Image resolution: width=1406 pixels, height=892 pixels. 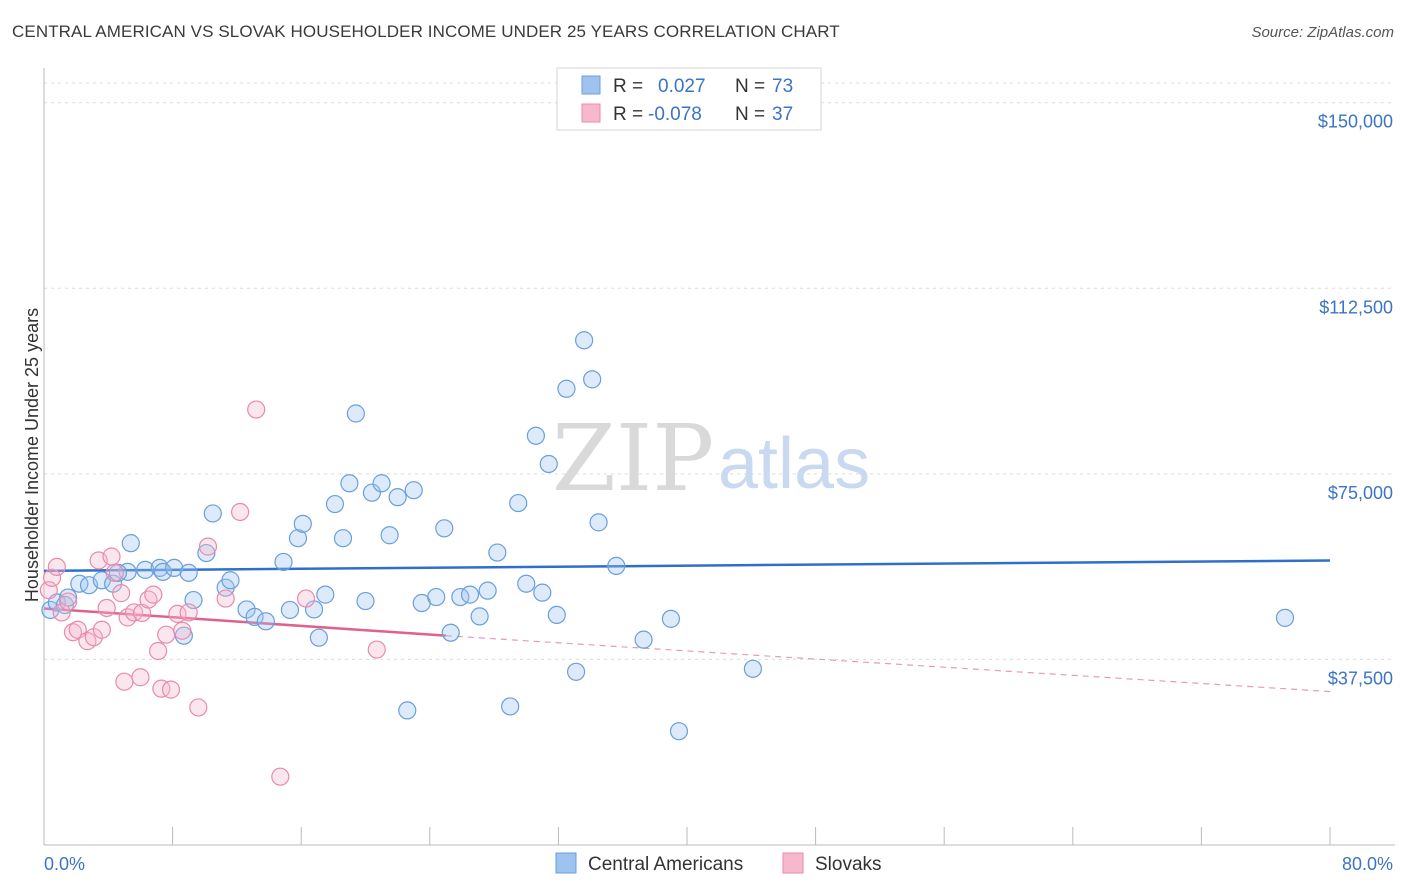 What do you see at coordinates (687, 566) in the screenshot?
I see `trend-line-central-americans` at bounding box center [687, 566].